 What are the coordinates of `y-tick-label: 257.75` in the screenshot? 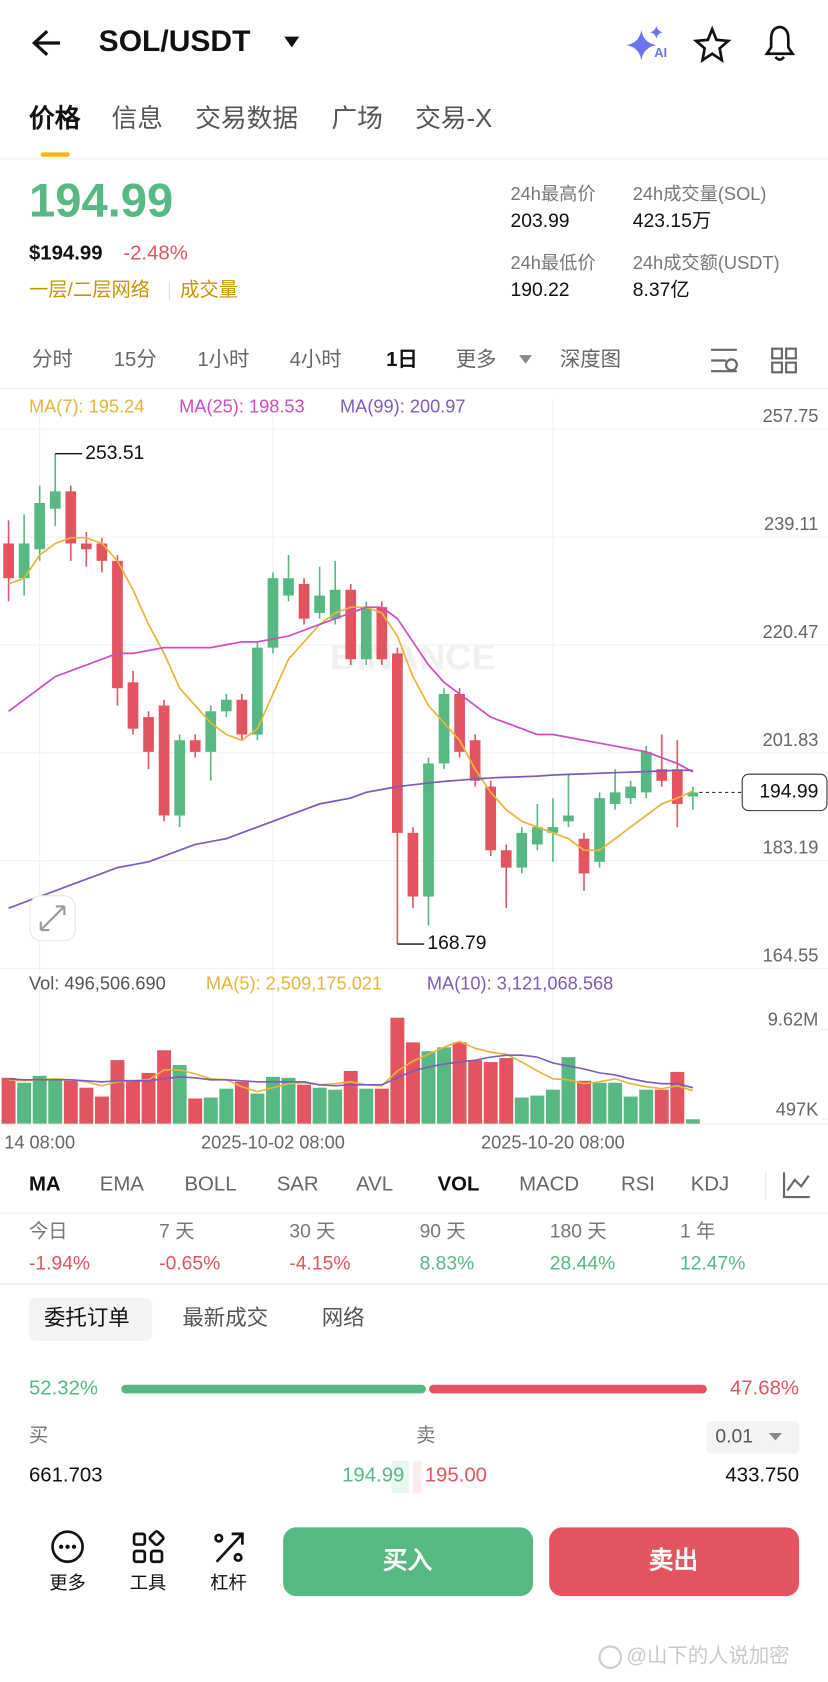 It's located at (791, 415).